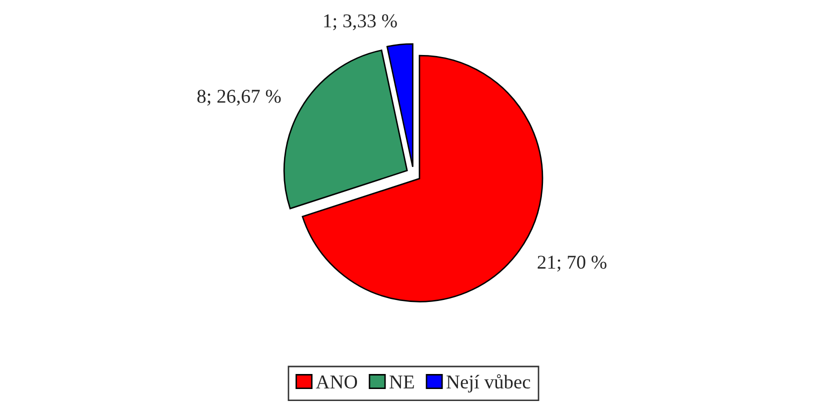 Image resolution: width=827 pixels, height=410 pixels. I want to click on data-label: 8; 26,67 %, so click(239, 98).